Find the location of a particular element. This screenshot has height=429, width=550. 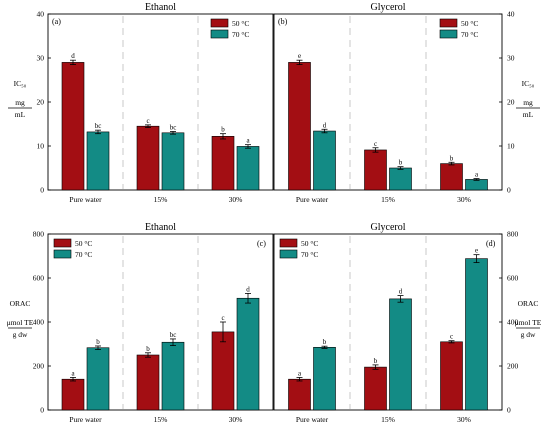

chart-title: Ethanol is located at coordinates (160, 227).